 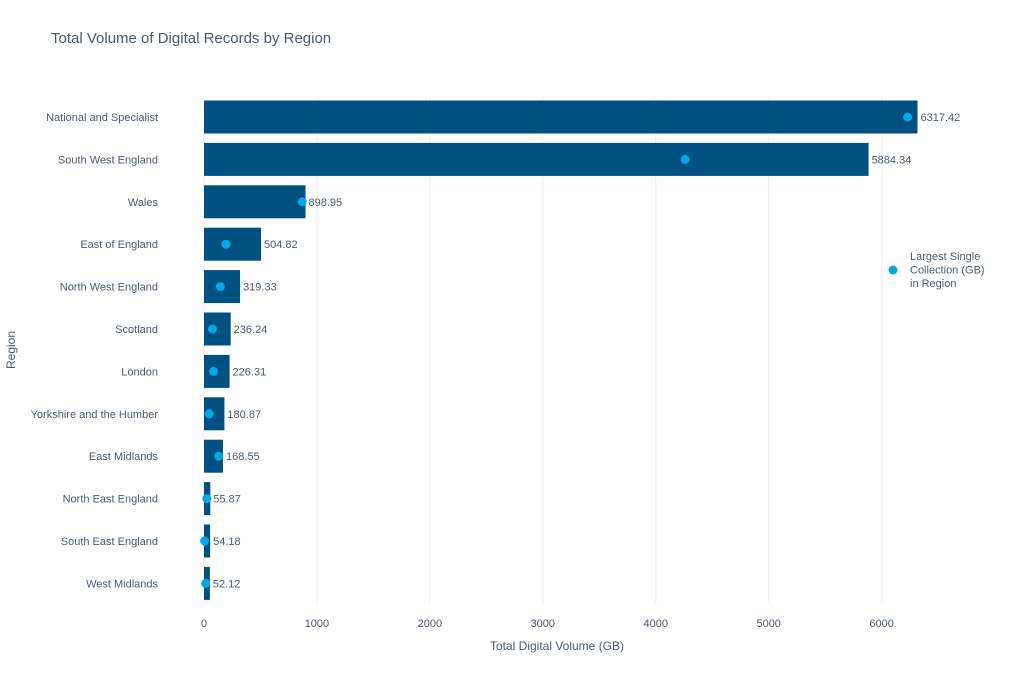 I want to click on y-tick-label: London, so click(x=139, y=372).